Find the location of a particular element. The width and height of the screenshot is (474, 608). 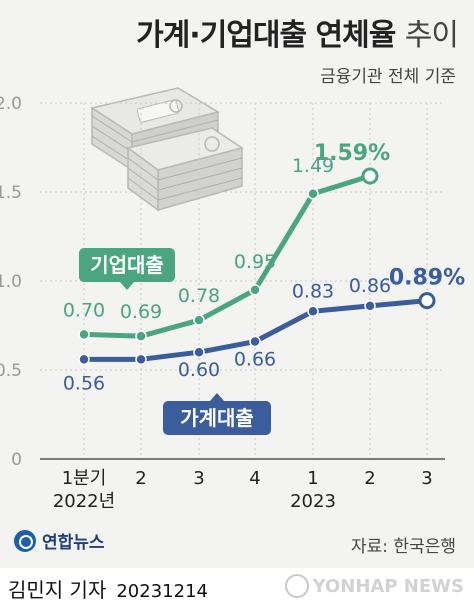

x-tick-label: 1 is located at coordinates (312, 478).